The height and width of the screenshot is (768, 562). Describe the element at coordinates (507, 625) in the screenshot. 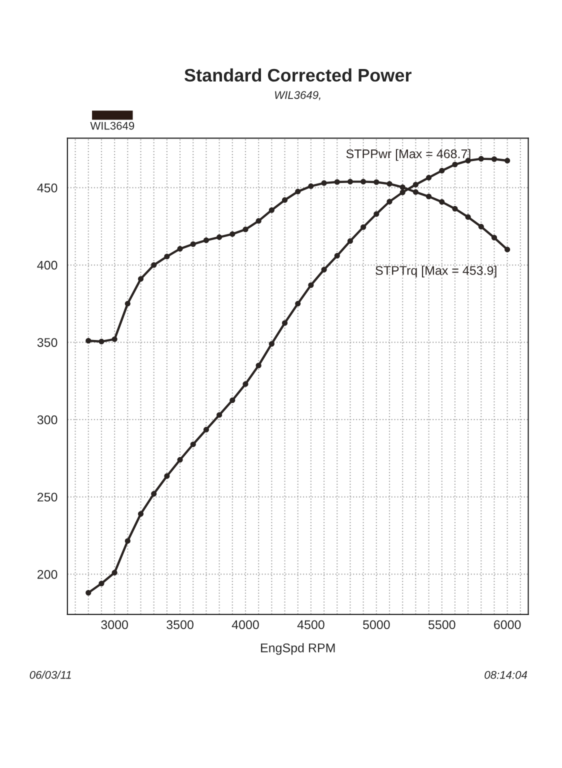

I see `x-tick-label: 6000` at that location.